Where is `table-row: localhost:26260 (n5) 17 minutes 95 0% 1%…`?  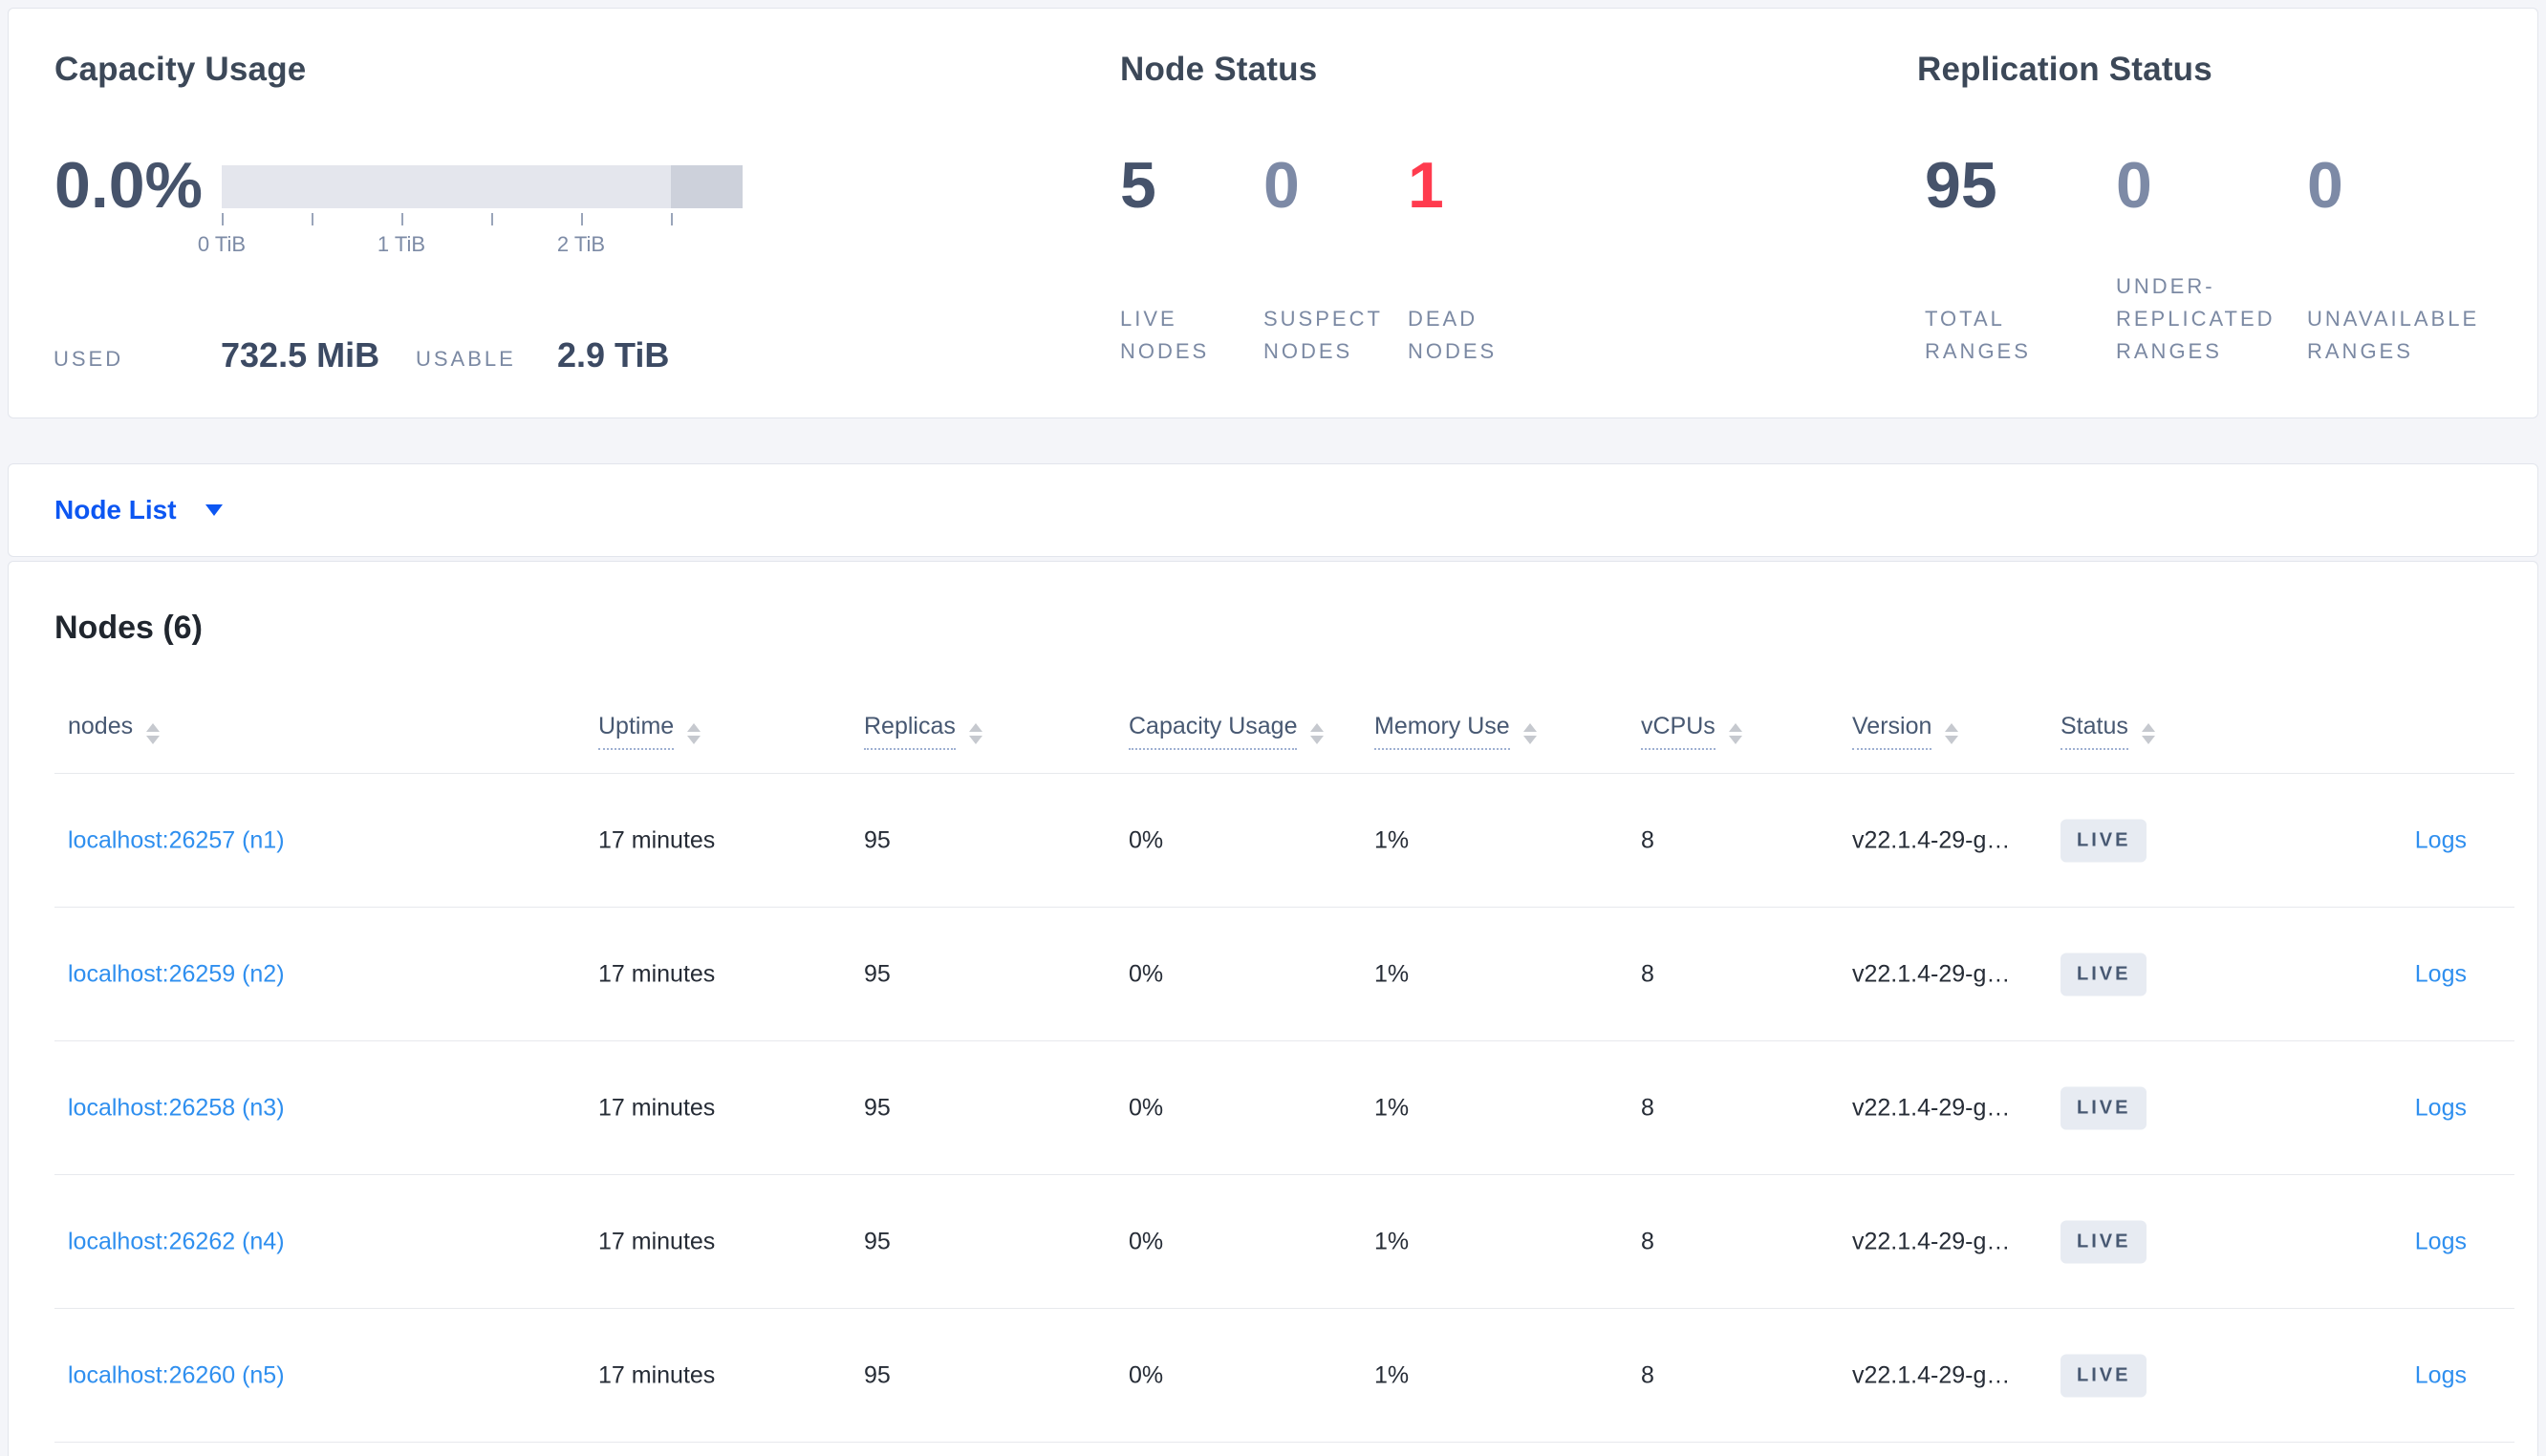 table-row: localhost:26260 (n5) 17 minutes 95 0% 1%… is located at coordinates (1273, 1376).